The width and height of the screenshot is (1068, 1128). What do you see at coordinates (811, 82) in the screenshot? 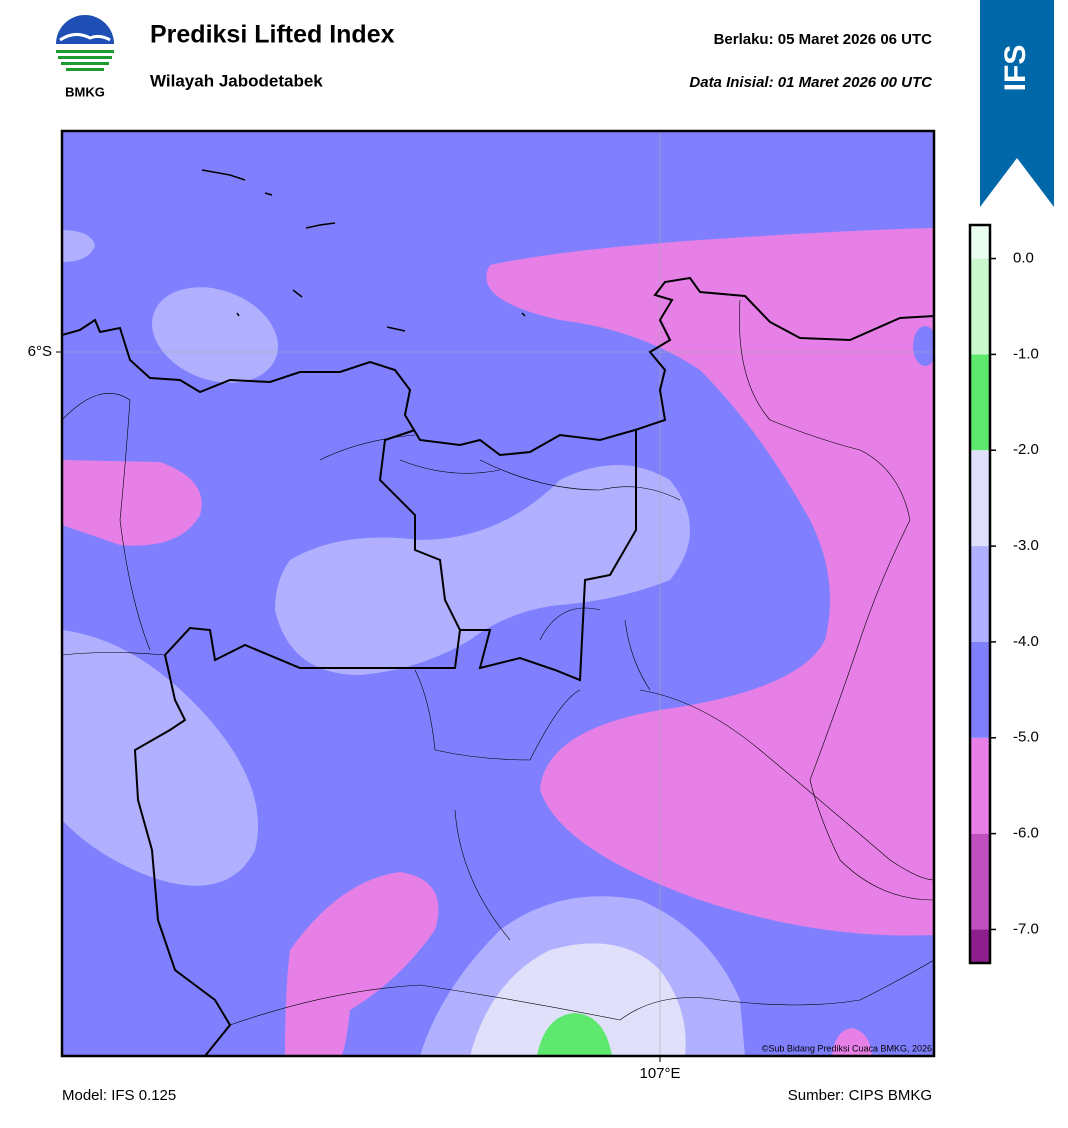
I see `init-time: Data Inisial: 01 Maret 2026 00 UTC` at bounding box center [811, 82].